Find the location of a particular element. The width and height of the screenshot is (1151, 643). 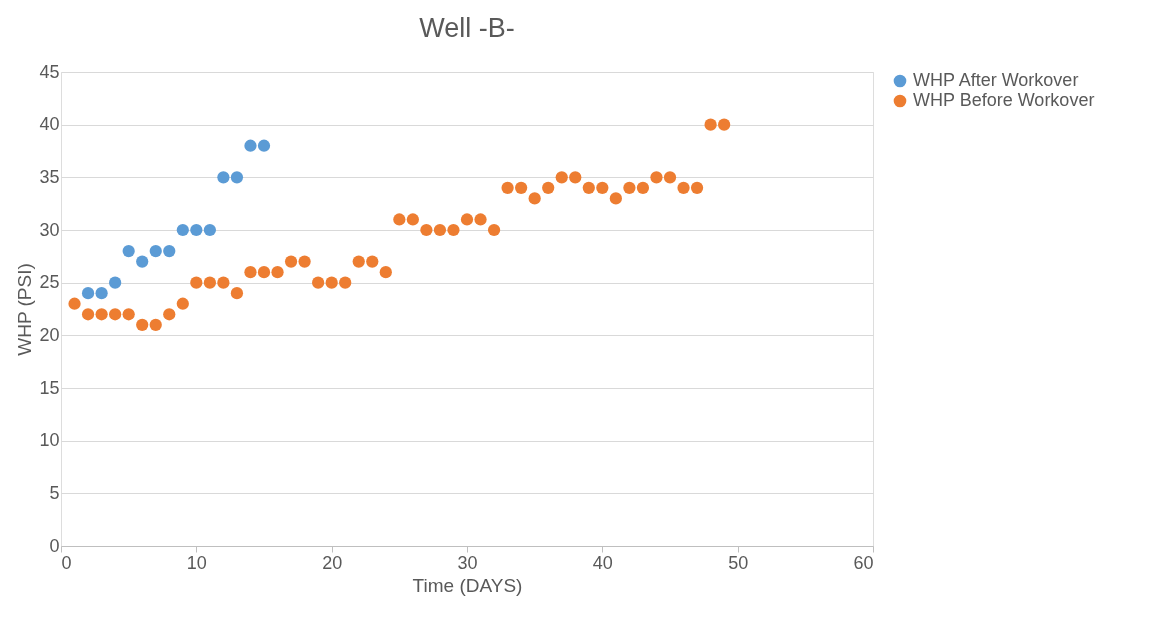

y-tick-label: 5 is located at coordinates (54, 492).